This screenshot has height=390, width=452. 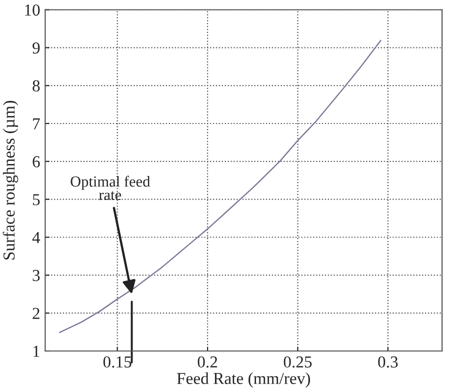 What do you see at coordinates (36, 351) in the screenshot?
I see `y-tick-label: 1` at bounding box center [36, 351].